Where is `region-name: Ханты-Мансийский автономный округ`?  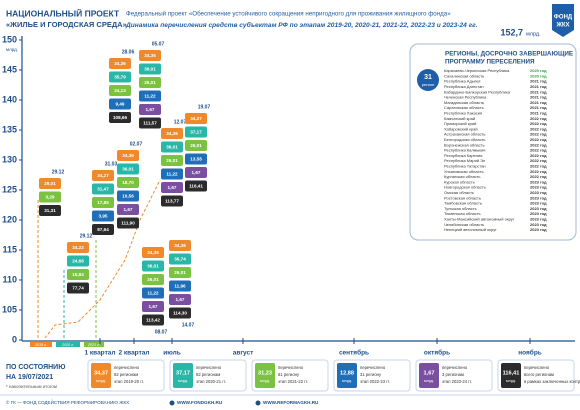
region-name: Ханты-Мансийский автономный округ is located at coordinates (479, 218).